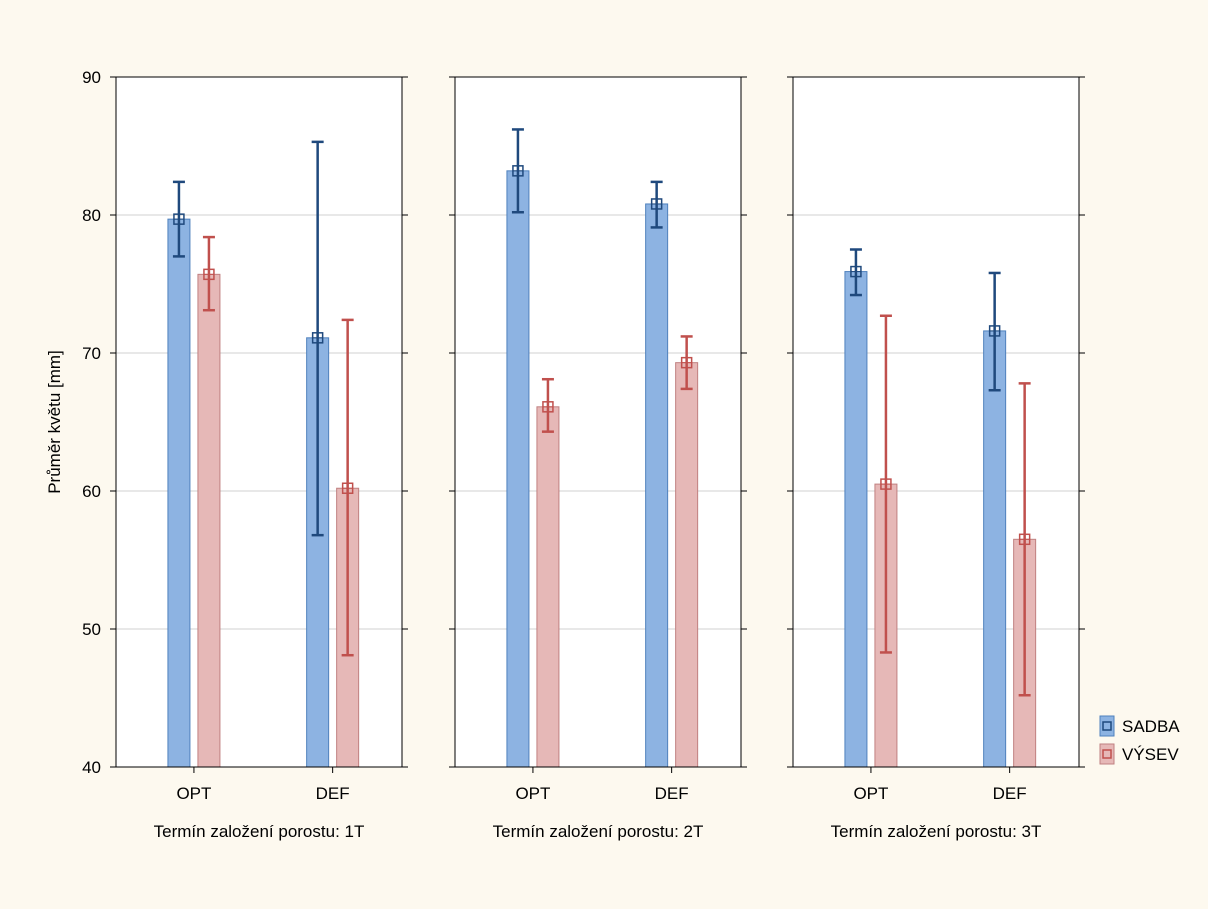  What do you see at coordinates (91, 629) in the screenshot?
I see `y-tick-label: 50` at bounding box center [91, 629].